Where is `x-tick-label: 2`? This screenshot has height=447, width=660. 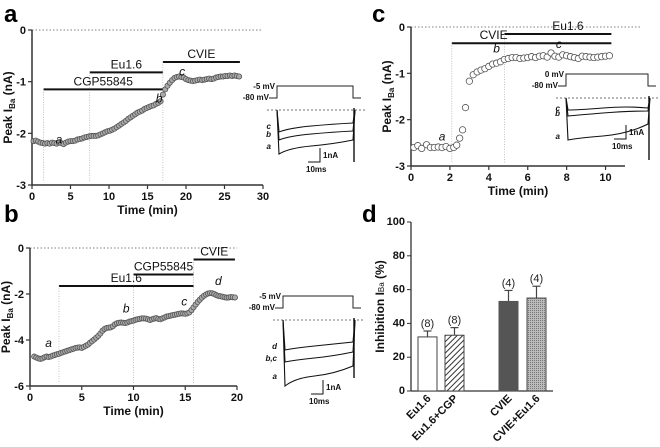 x-tick-label: 2 is located at coordinates (450, 178).